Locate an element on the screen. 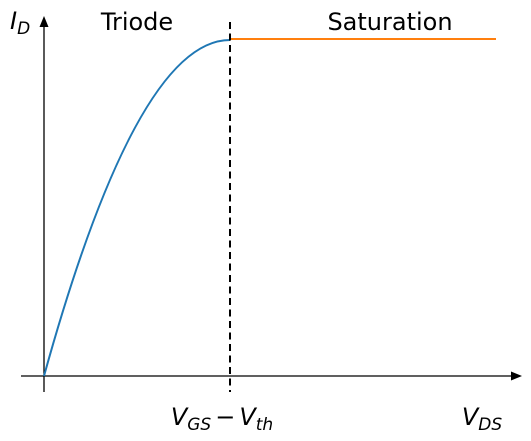 Image resolution: width=531 pixels, height=441 pixels. triode-region-label: Triode is located at coordinates (136, 22).